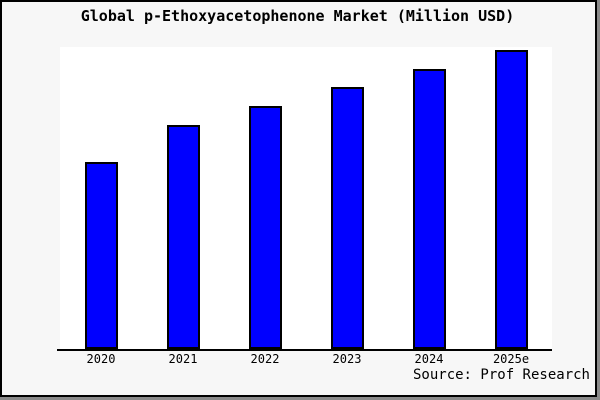 This screenshot has width=600, height=400. Describe the element at coordinates (511, 199) in the screenshot. I see `bar-2025e` at that location.